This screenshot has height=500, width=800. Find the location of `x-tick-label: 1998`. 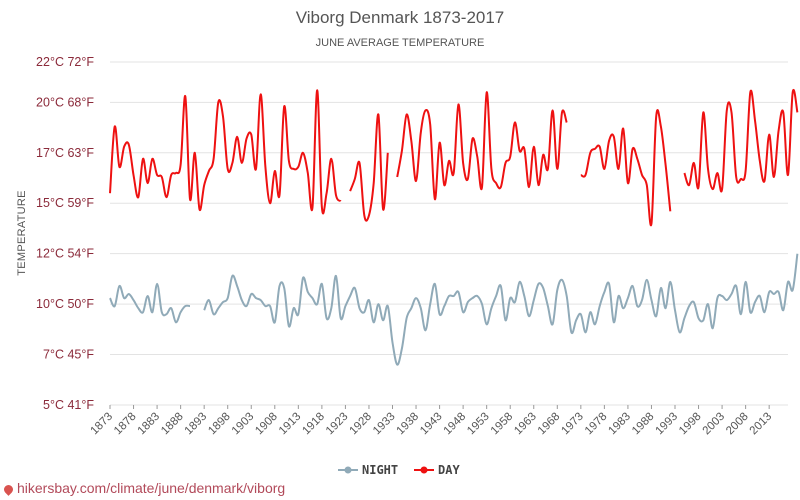

x-tick-label: 1998 is located at coordinates (690, 424).